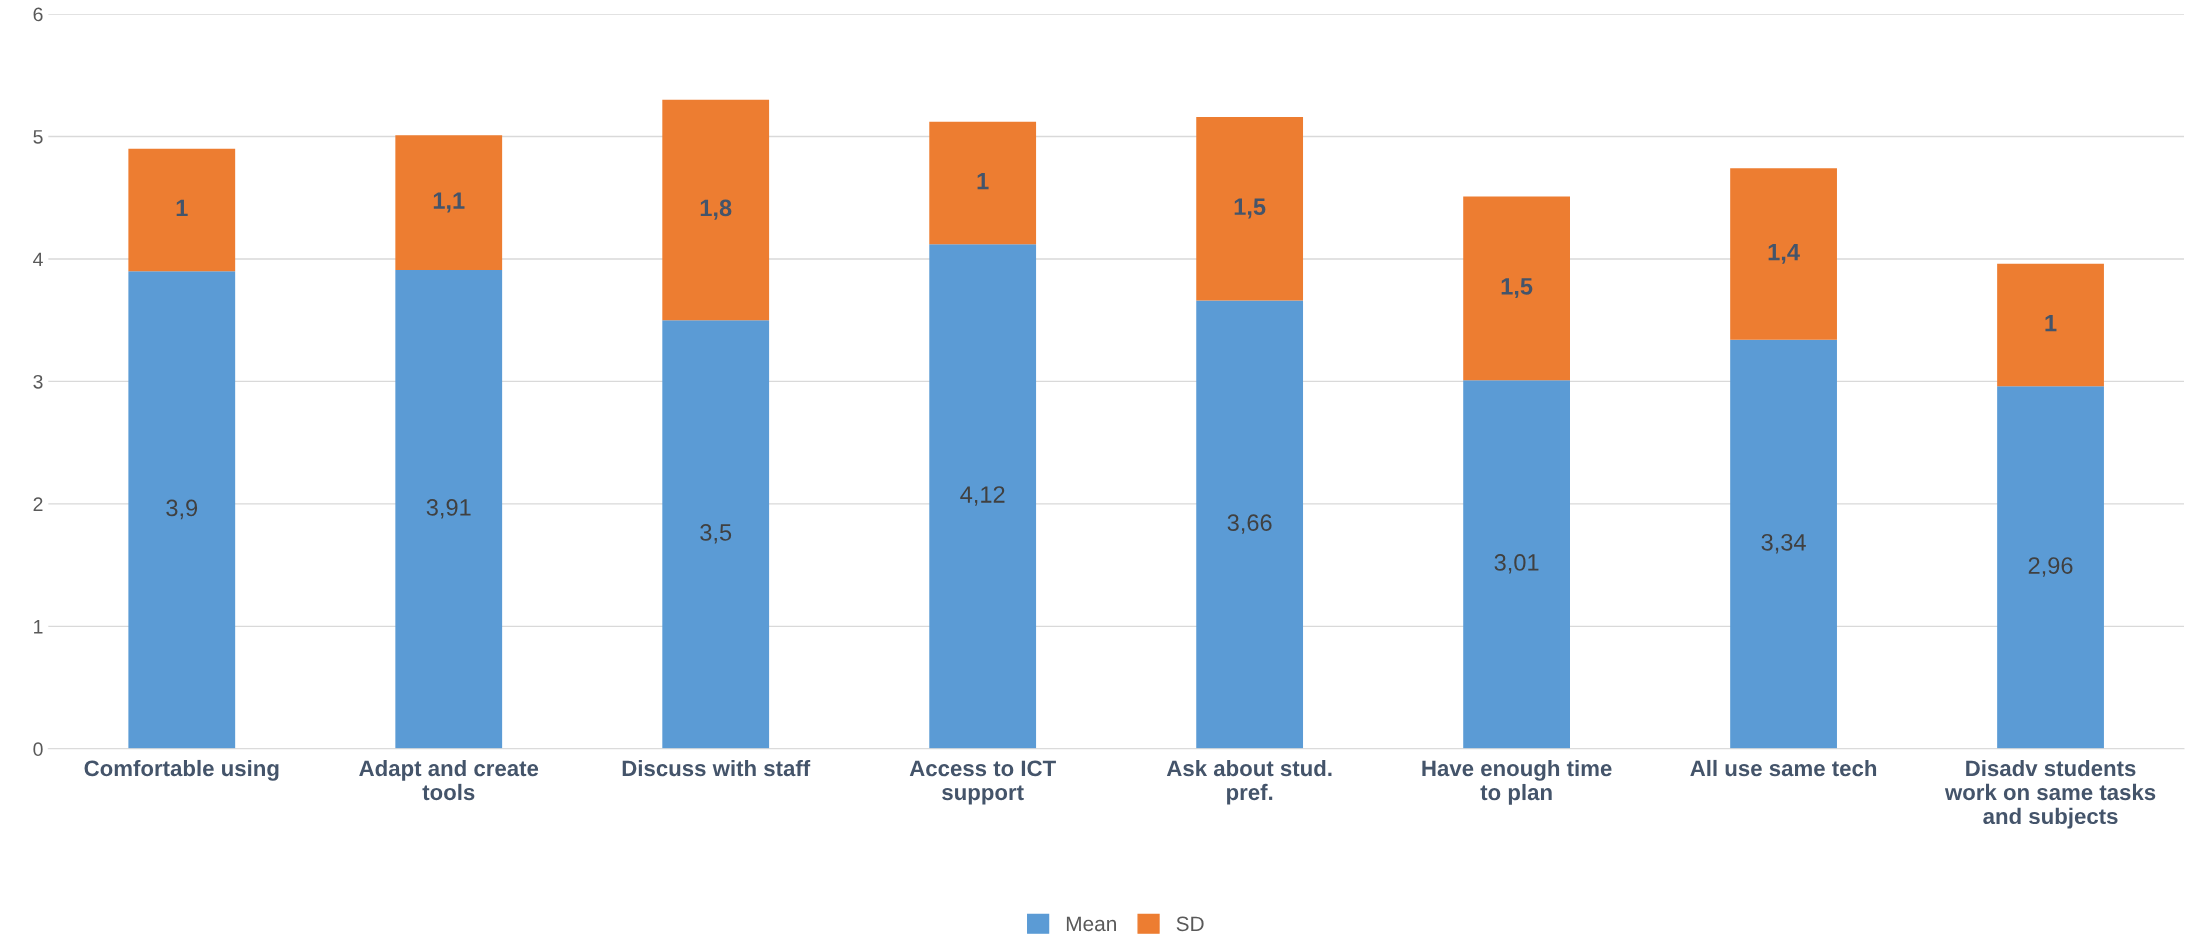  I want to click on data-label: 3,91, so click(448, 509).